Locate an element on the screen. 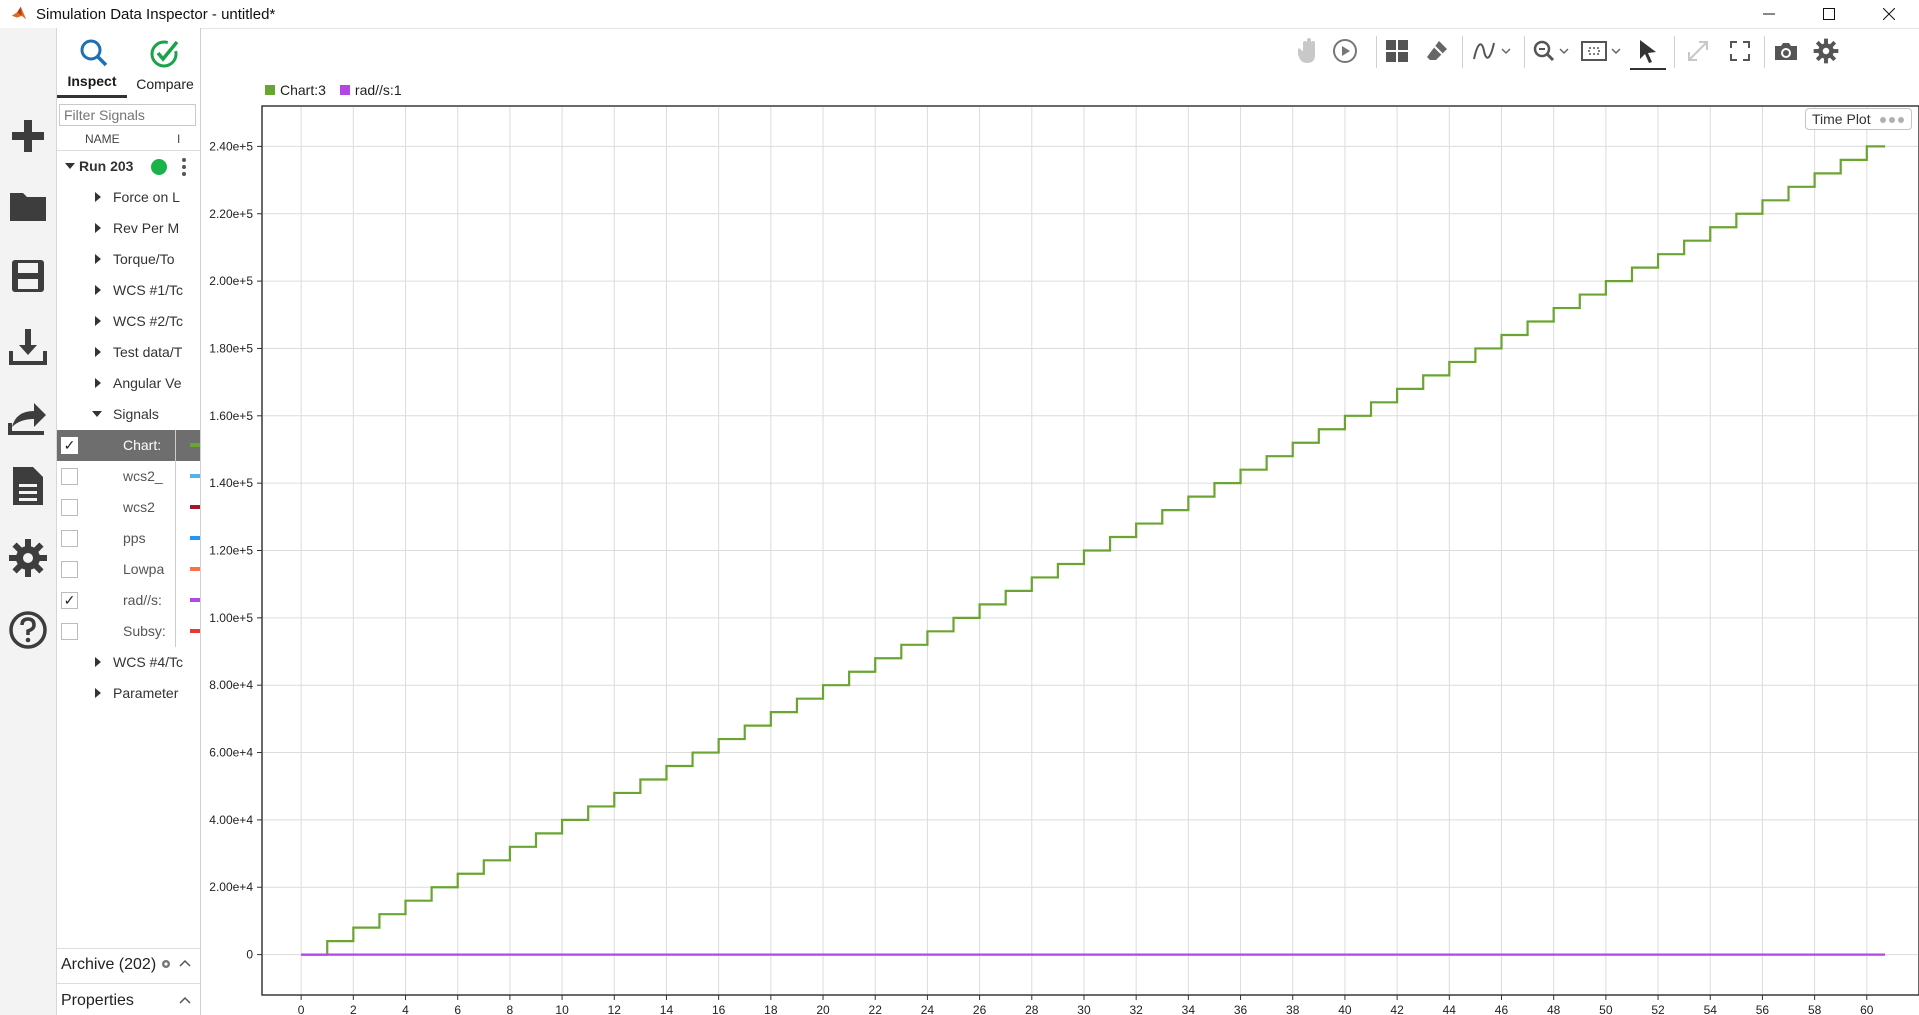 Image resolution: width=1919 pixels, height=1015 pixels. open-button is located at coordinates (28, 206).